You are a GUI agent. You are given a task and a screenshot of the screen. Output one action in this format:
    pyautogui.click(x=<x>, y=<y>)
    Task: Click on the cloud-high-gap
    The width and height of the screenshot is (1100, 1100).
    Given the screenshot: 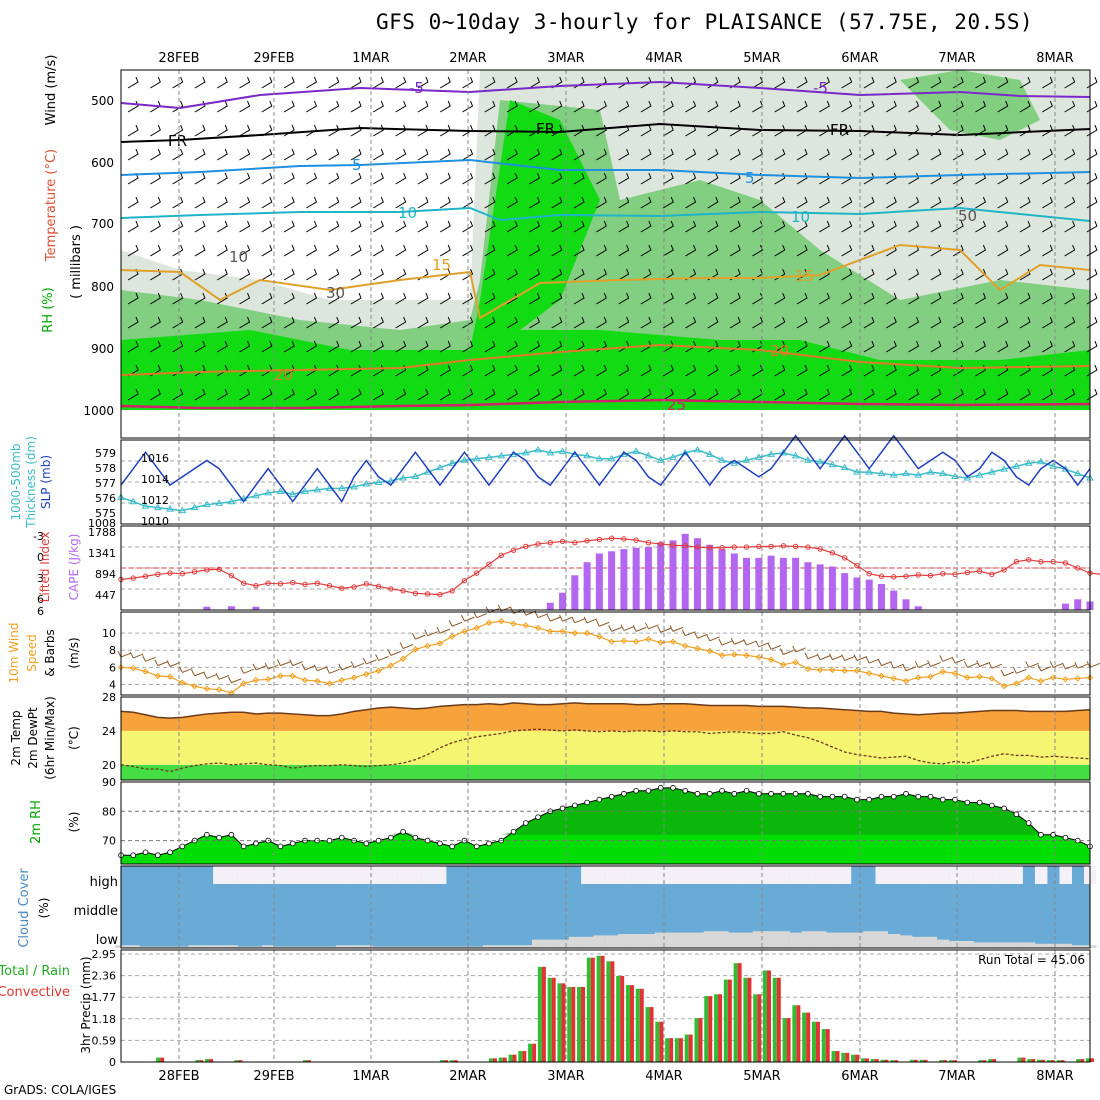 What is the action you would take?
    pyautogui.click(x=808, y=875)
    